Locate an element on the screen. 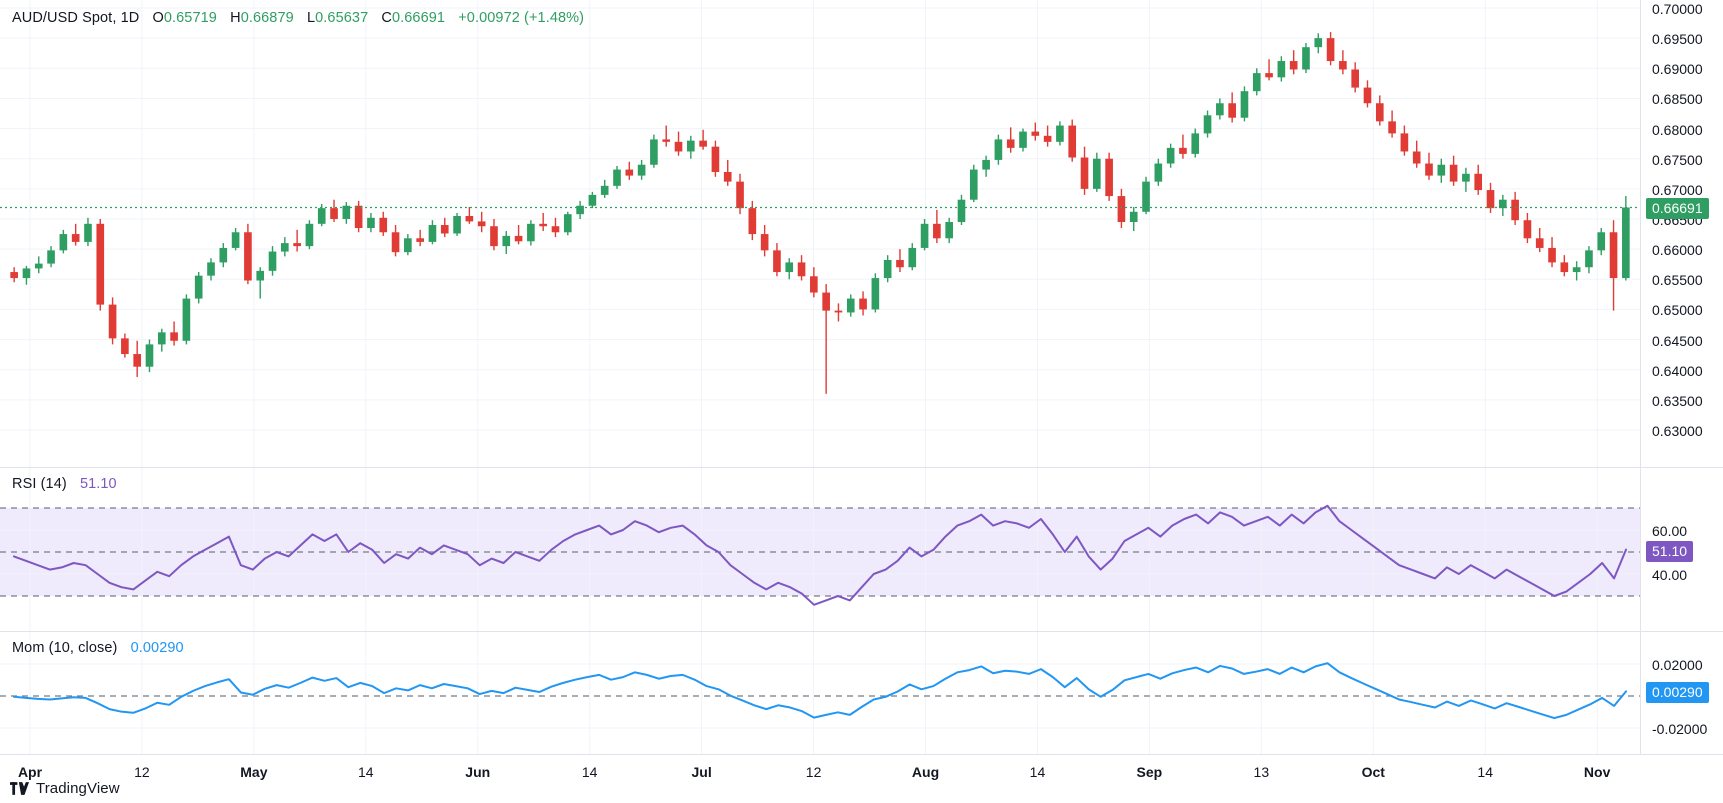 This screenshot has height=803, width=1723. rsi-legend: RSI (14) 51.10 is located at coordinates (64, 484).